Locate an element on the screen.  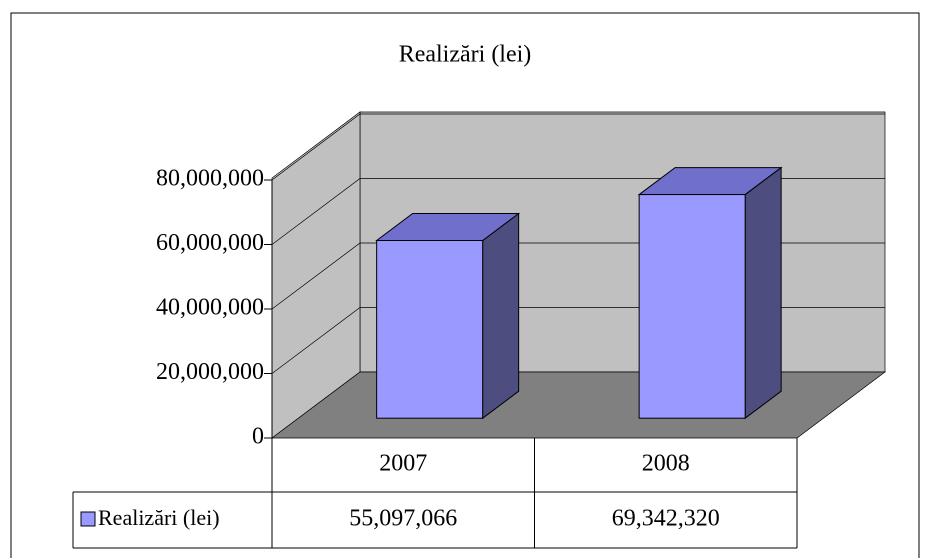
value-label: 55,097,066 is located at coordinates (403, 519).